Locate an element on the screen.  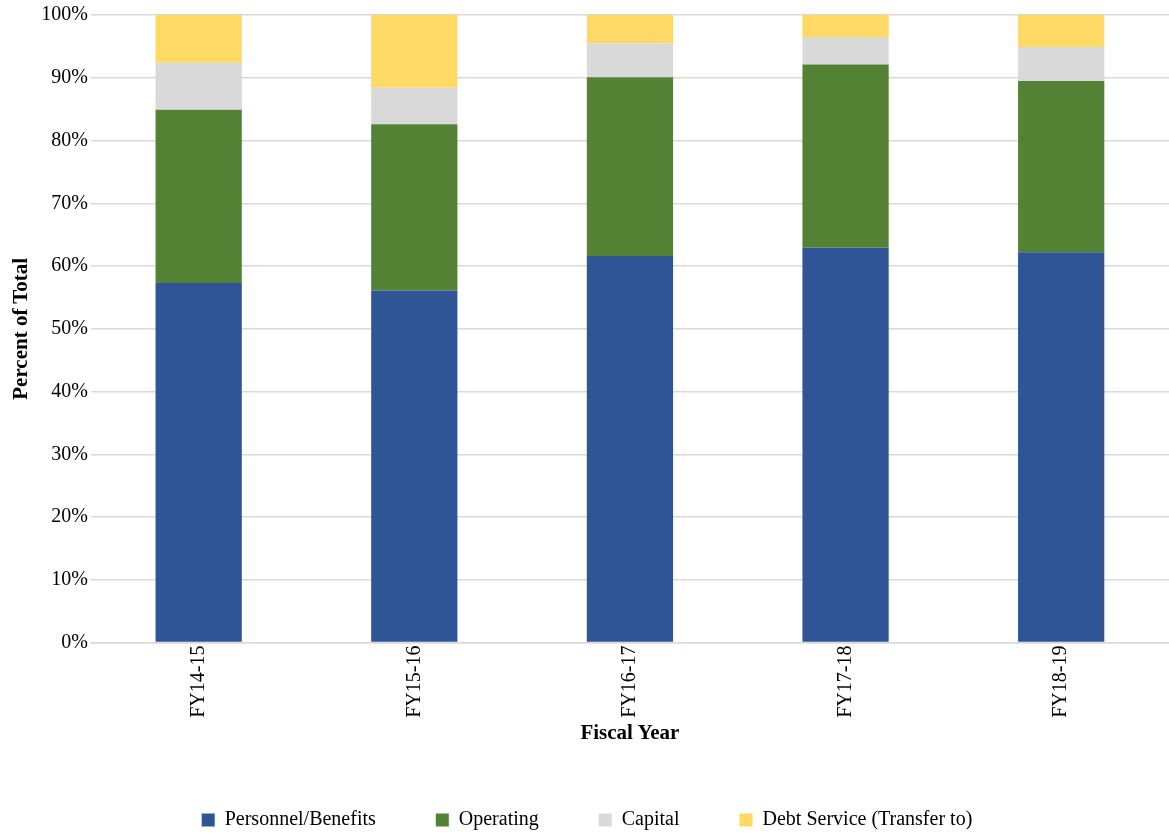
y-tick-label: 0% is located at coordinates (74, 640).